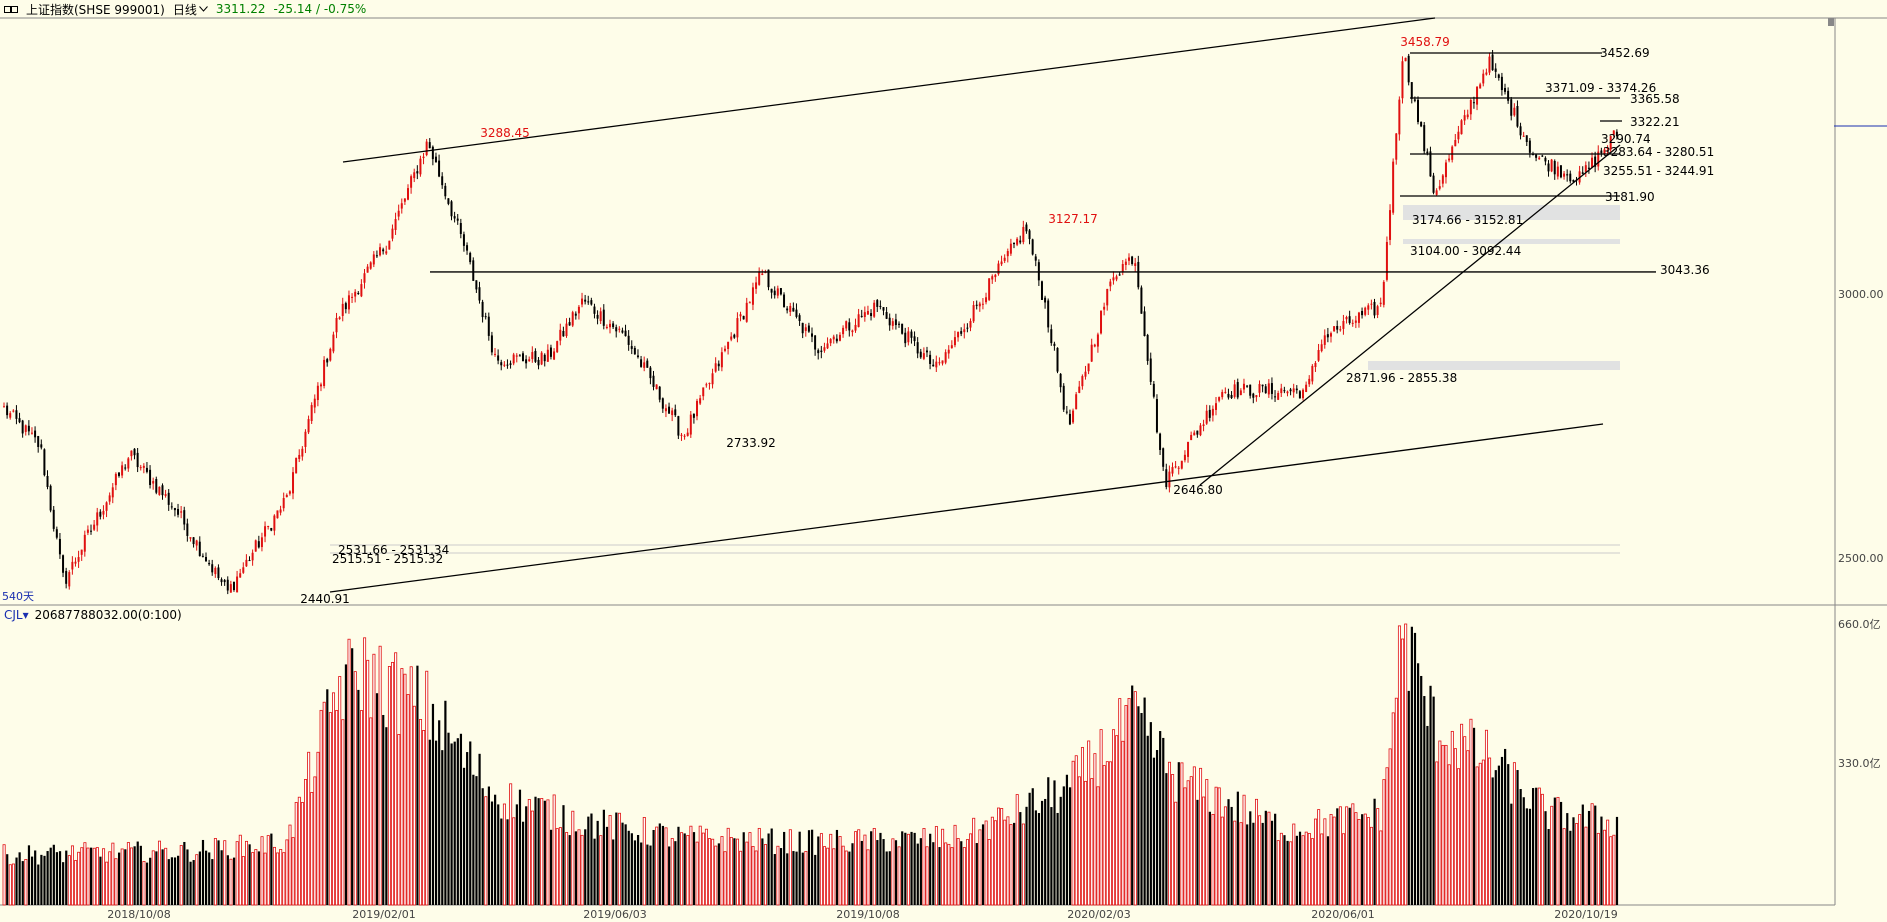 The height and width of the screenshot is (922, 1887). Describe the element at coordinates (393, 550) in the screenshot. I see `level-label: 2531.66 - 2531.34` at that location.